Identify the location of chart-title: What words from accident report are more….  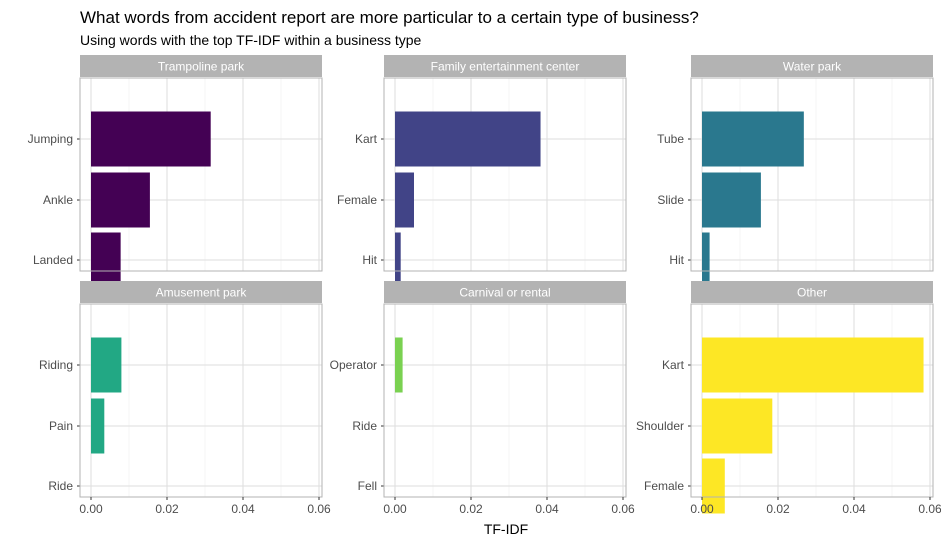
(389, 17).